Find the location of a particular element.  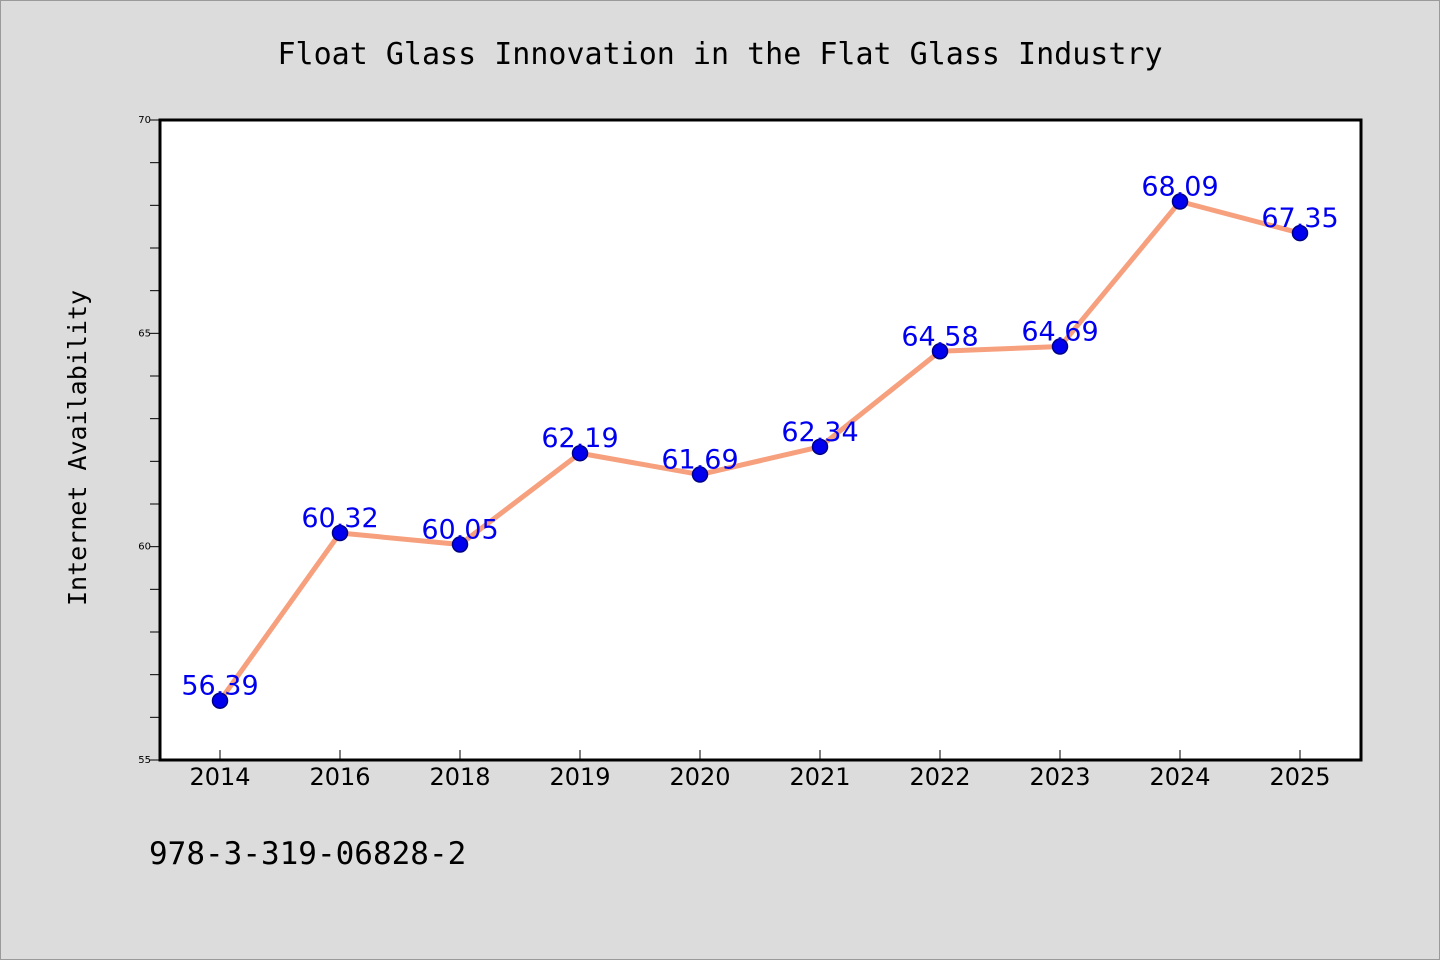

data-point-2018 is located at coordinates (460, 544).